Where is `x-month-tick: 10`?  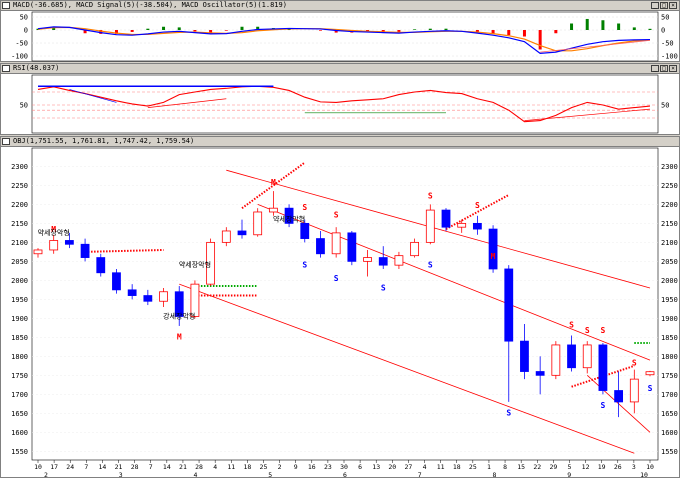
x-month-tick: 10 is located at coordinates (644, 474).